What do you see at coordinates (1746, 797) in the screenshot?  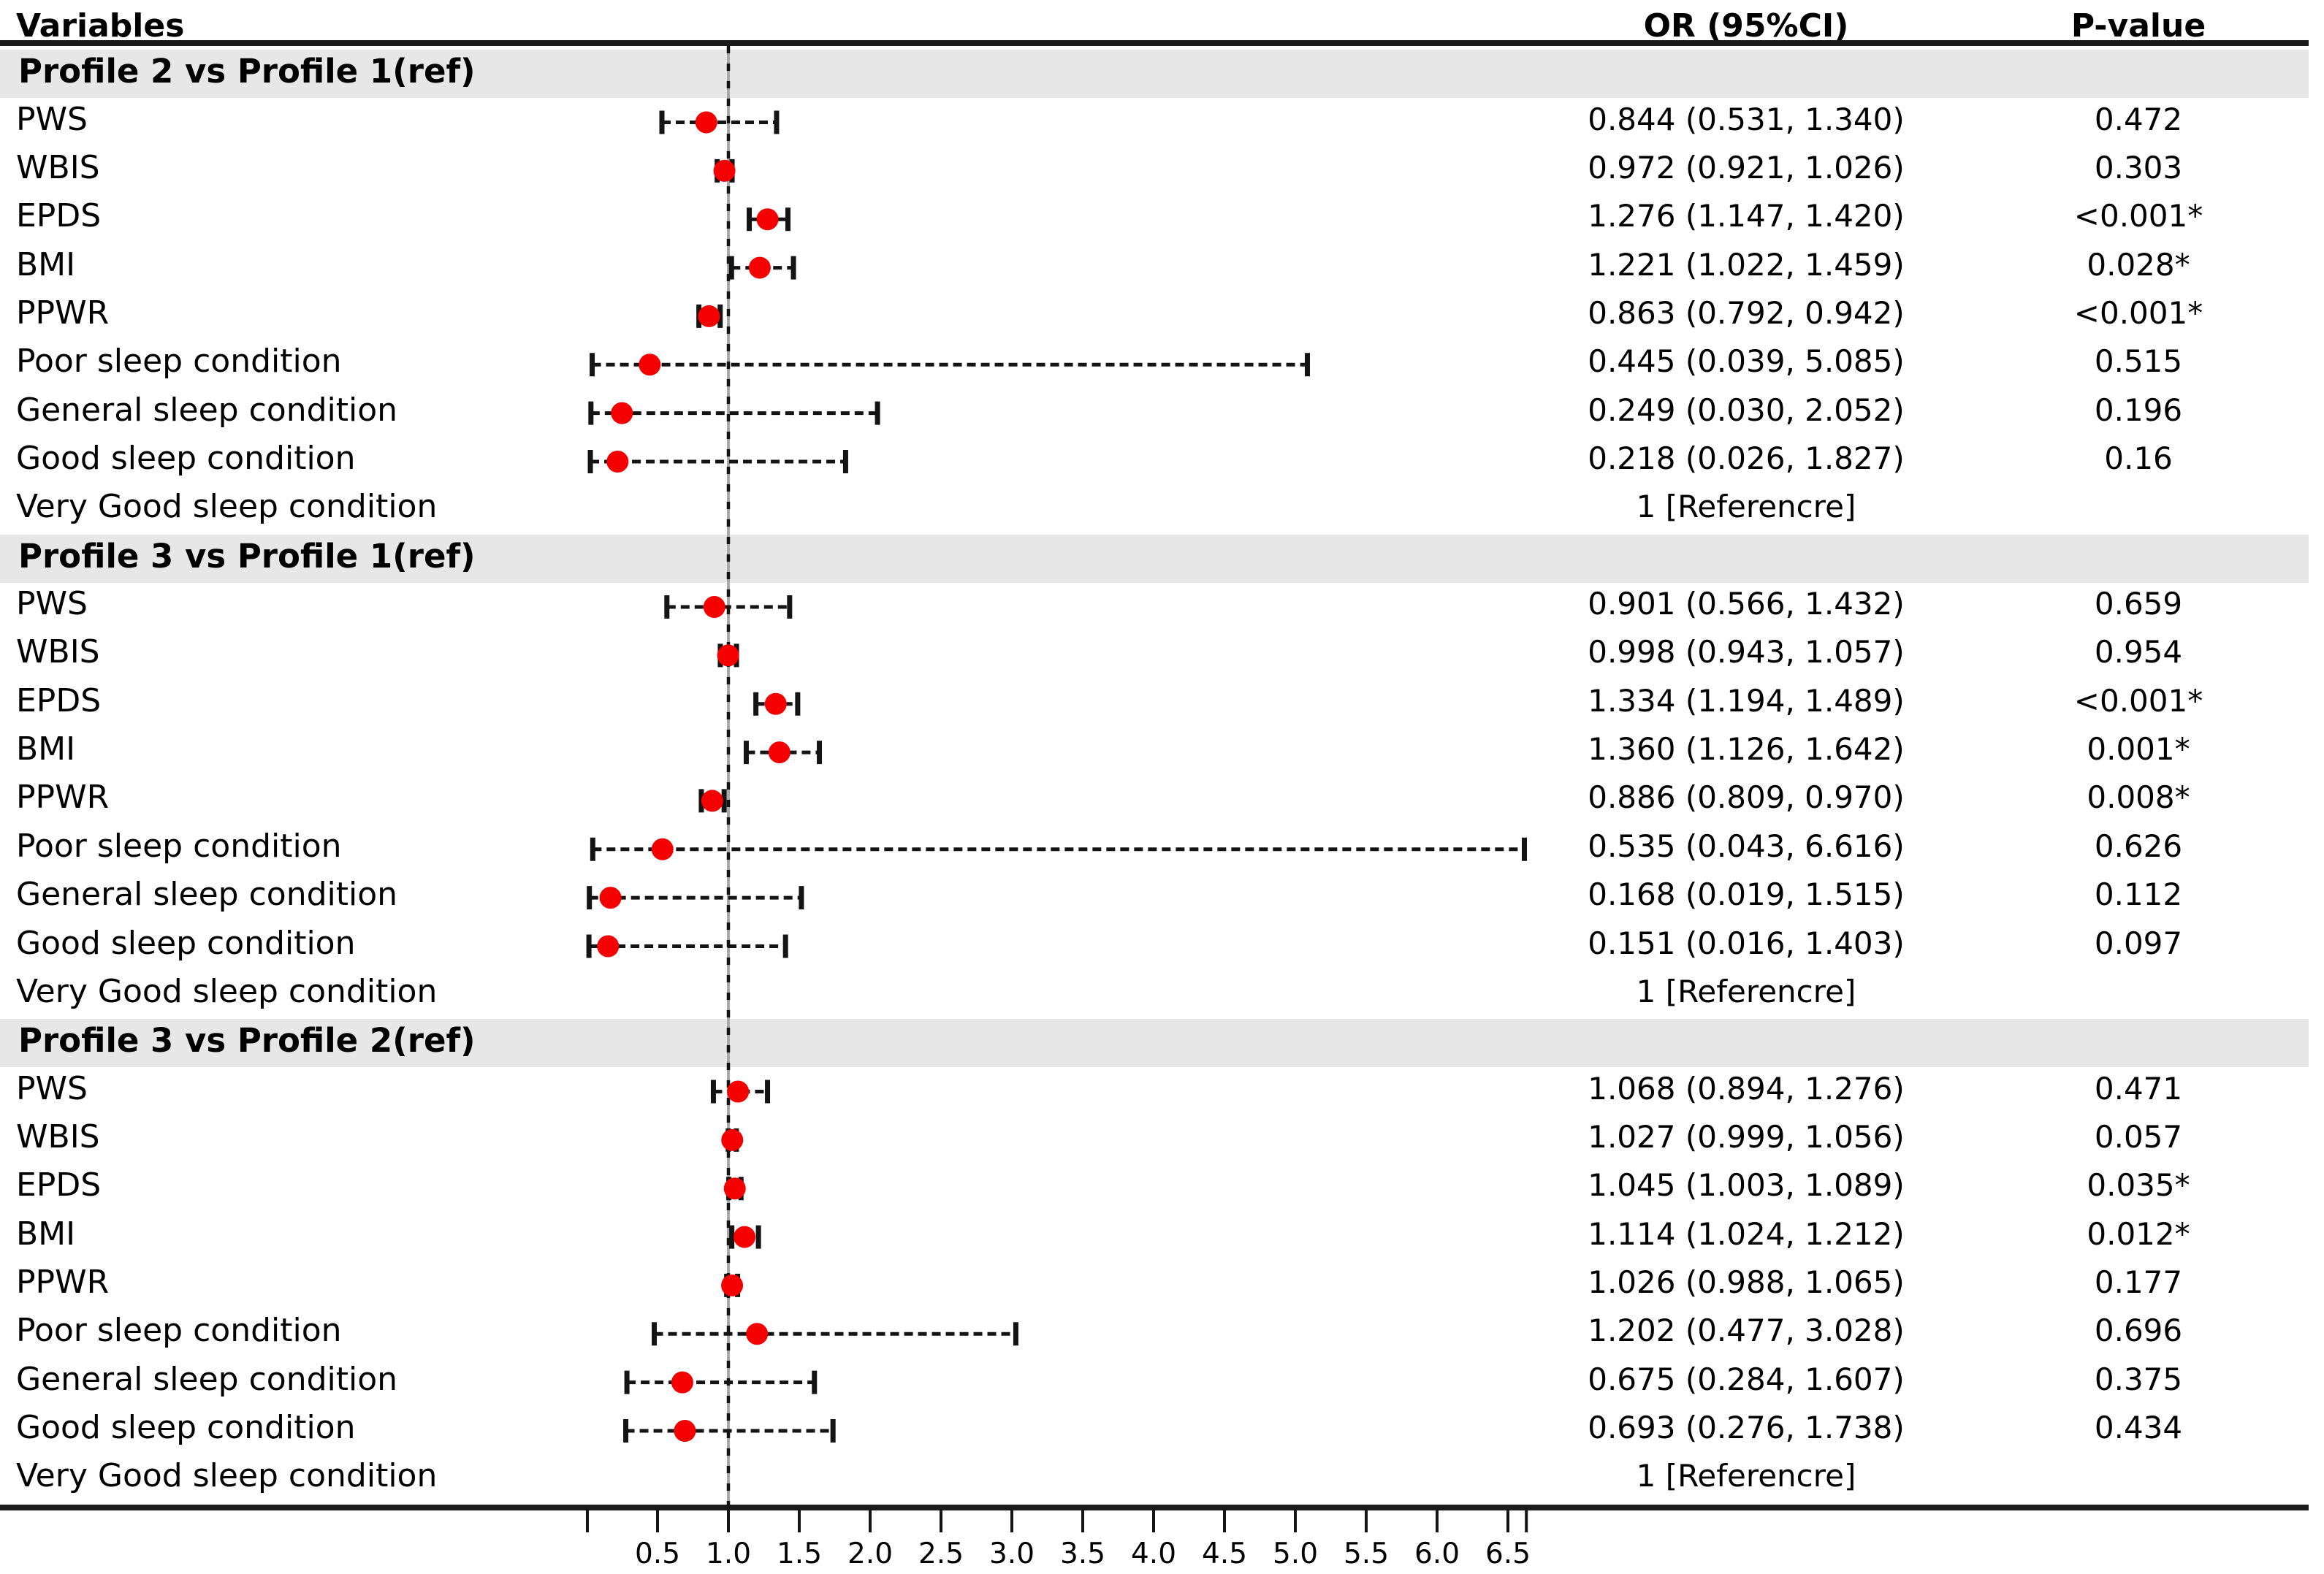 I see `or-ci-value: 0.886 (0.809, 0.970)` at bounding box center [1746, 797].